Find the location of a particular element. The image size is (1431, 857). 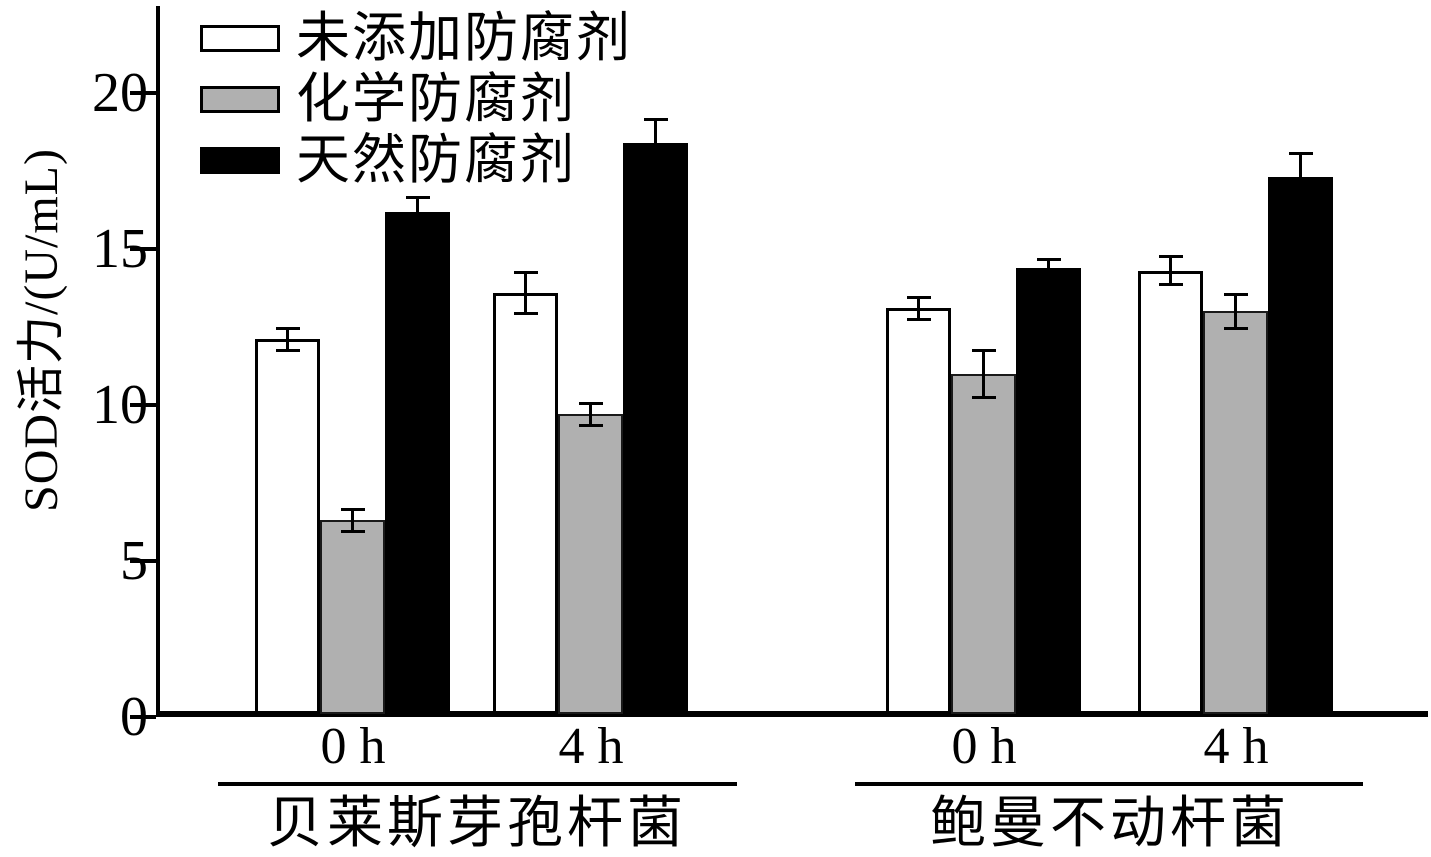

y-tick-label: 5 is located at coordinates (134, 561).